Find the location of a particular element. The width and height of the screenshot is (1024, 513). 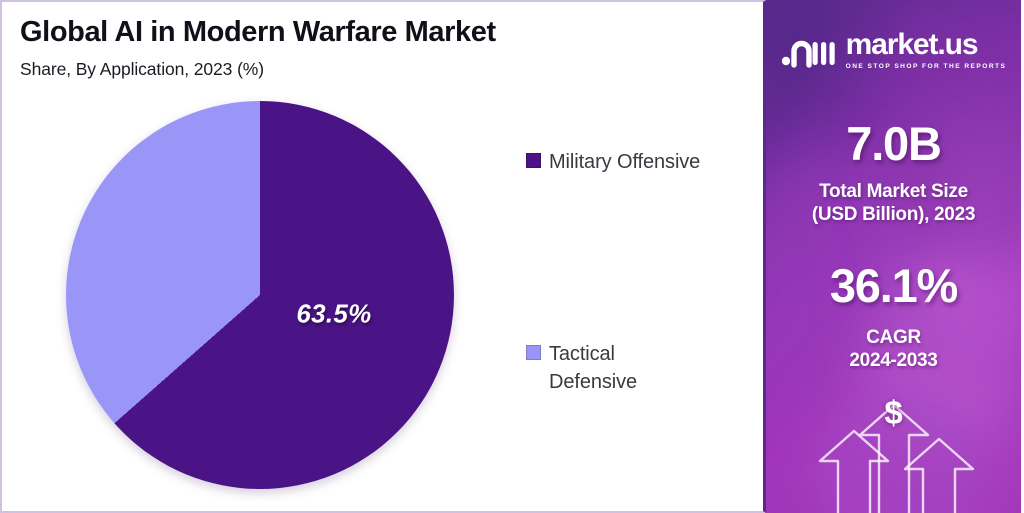

market-size-caption: Total Market Size (USD Billion), 2023 is located at coordinates (893, 203).